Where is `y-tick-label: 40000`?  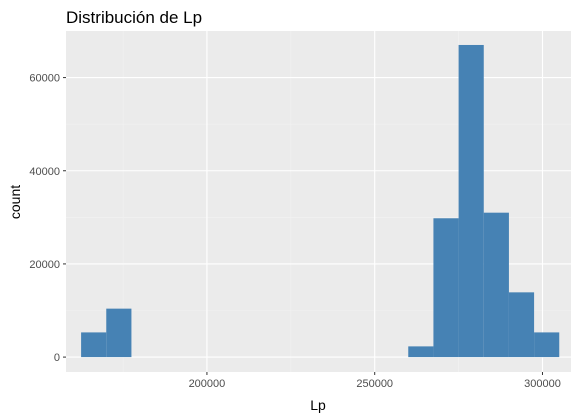
y-tick-label: 40000 is located at coordinates (44, 172).